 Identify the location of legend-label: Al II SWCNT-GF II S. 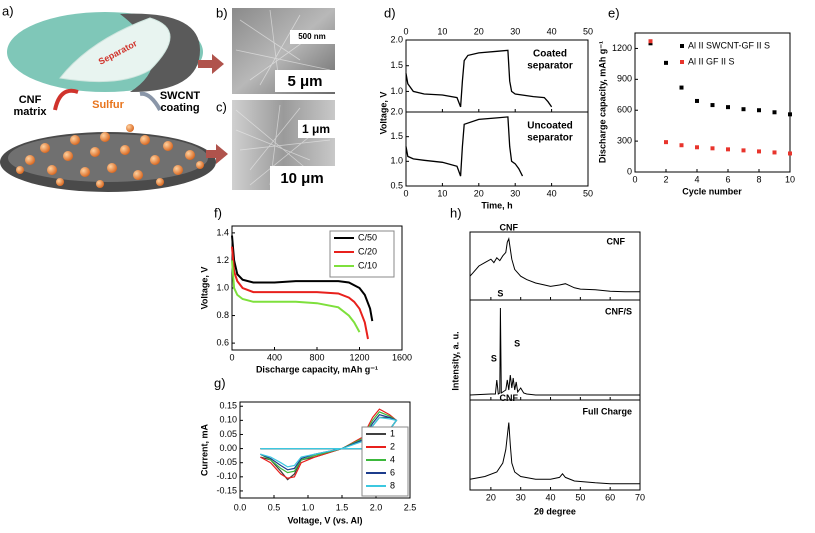
(729, 45).